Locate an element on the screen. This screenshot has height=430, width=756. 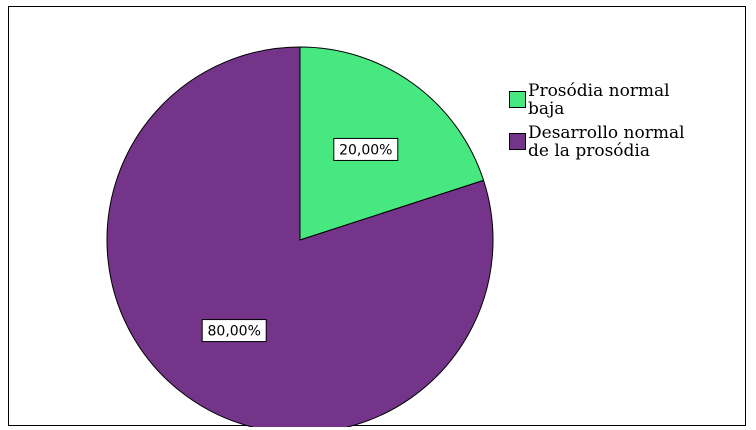
data-label-desarrollo-normal: 80,00% is located at coordinates (234, 331).